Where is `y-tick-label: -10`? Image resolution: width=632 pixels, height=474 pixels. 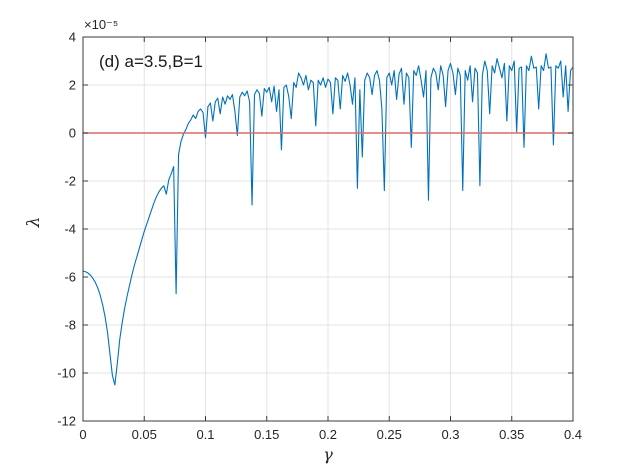
y-tick-label: -10 is located at coordinates (66, 373).